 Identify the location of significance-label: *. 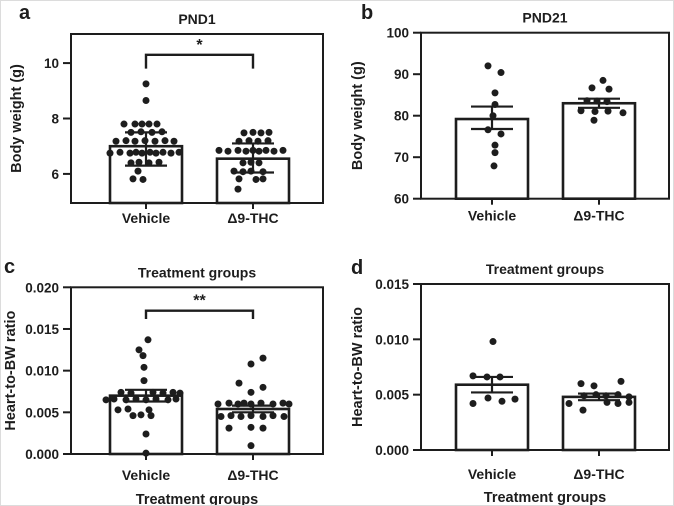
(199, 45).